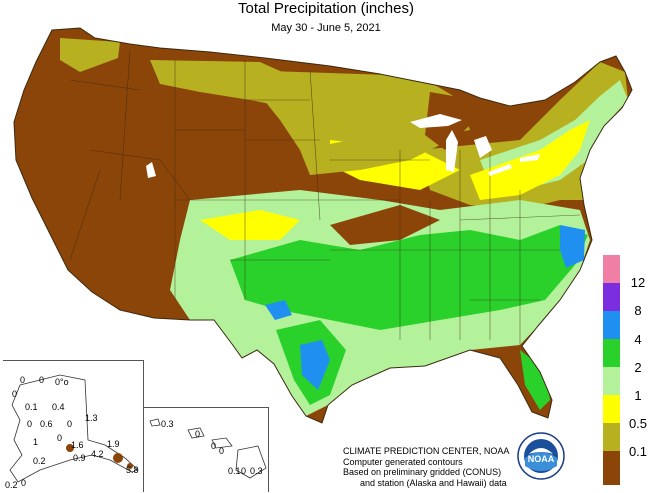 The width and height of the screenshot is (652, 493). Describe the element at coordinates (315, 365) in the screenshot. I see `blue-region-texas` at that location.